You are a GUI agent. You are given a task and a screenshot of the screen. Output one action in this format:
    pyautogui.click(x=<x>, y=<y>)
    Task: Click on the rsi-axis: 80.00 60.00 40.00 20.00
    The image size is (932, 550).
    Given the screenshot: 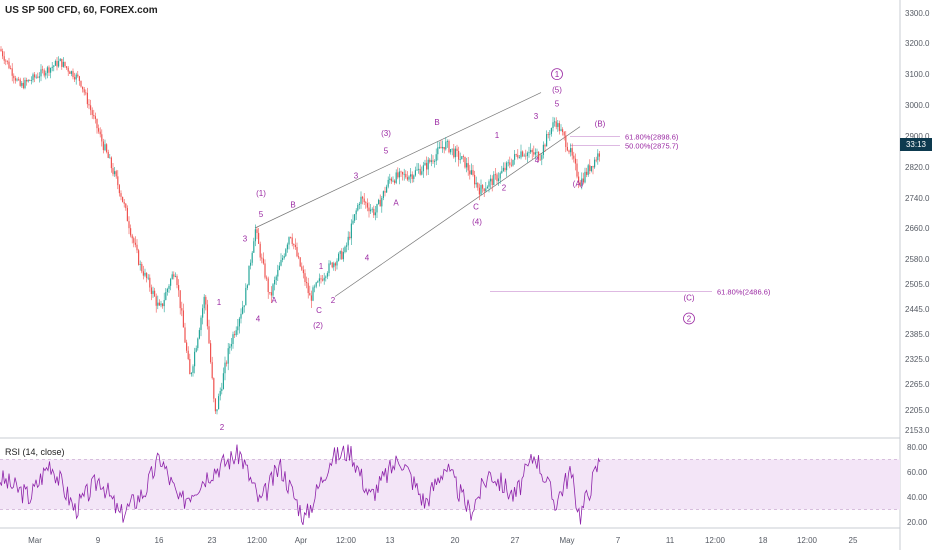 What is the action you would take?
    pyautogui.click(x=917, y=485)
    